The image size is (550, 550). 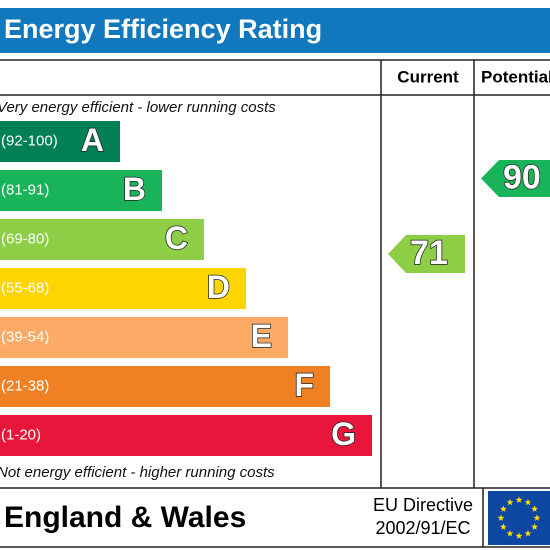 I want to click on band-range: (81-91), so click(x=25, y=189).